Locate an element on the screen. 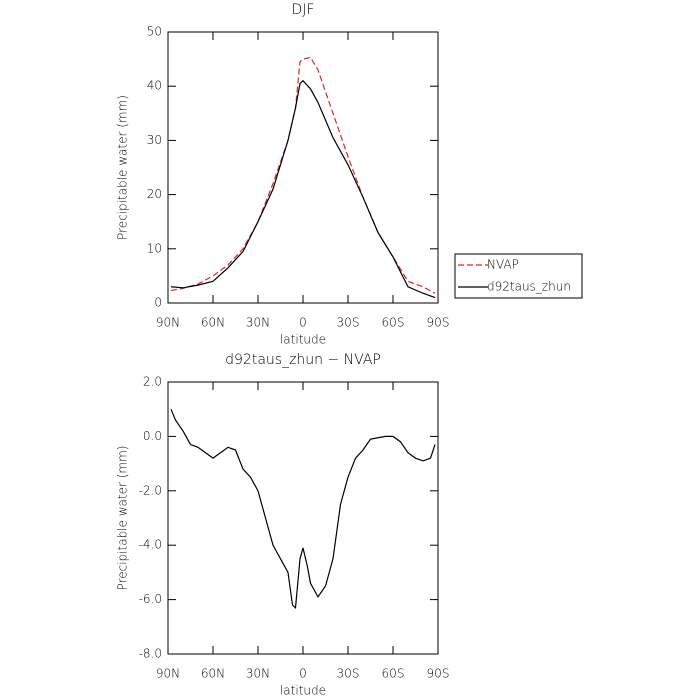  y-tick-label: 2.0 is located at coordinates (152, 382).